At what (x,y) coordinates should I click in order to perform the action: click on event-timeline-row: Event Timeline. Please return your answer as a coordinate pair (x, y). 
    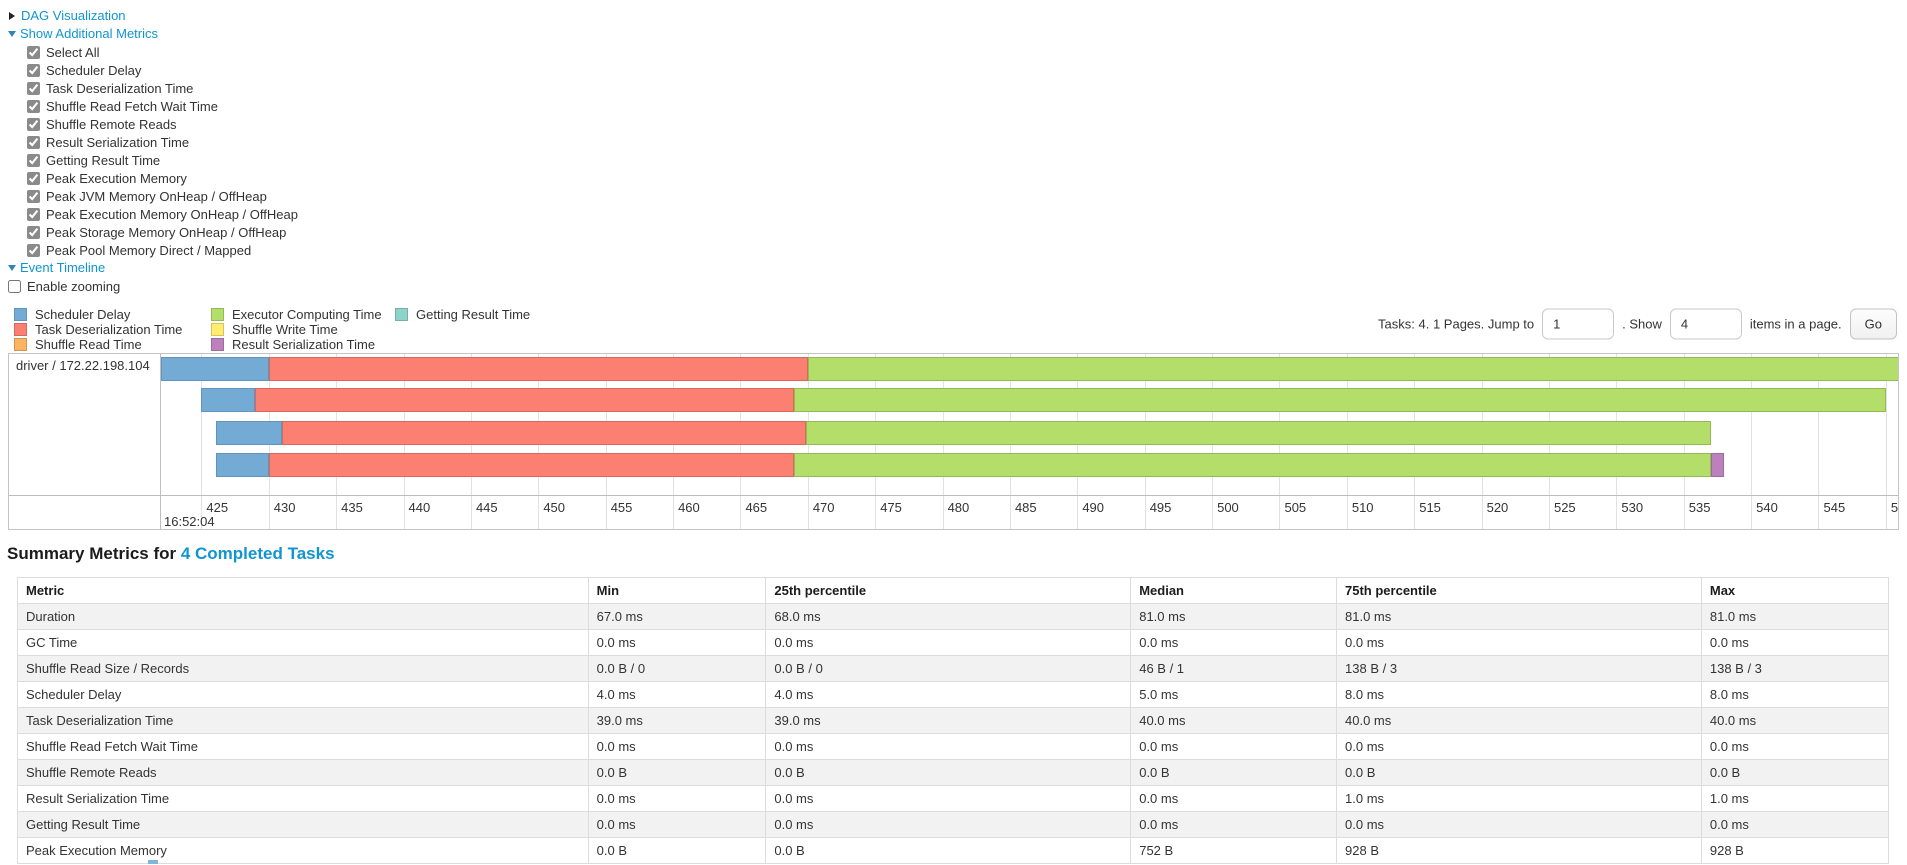
    Looking at the image, I should click on (957, 268).